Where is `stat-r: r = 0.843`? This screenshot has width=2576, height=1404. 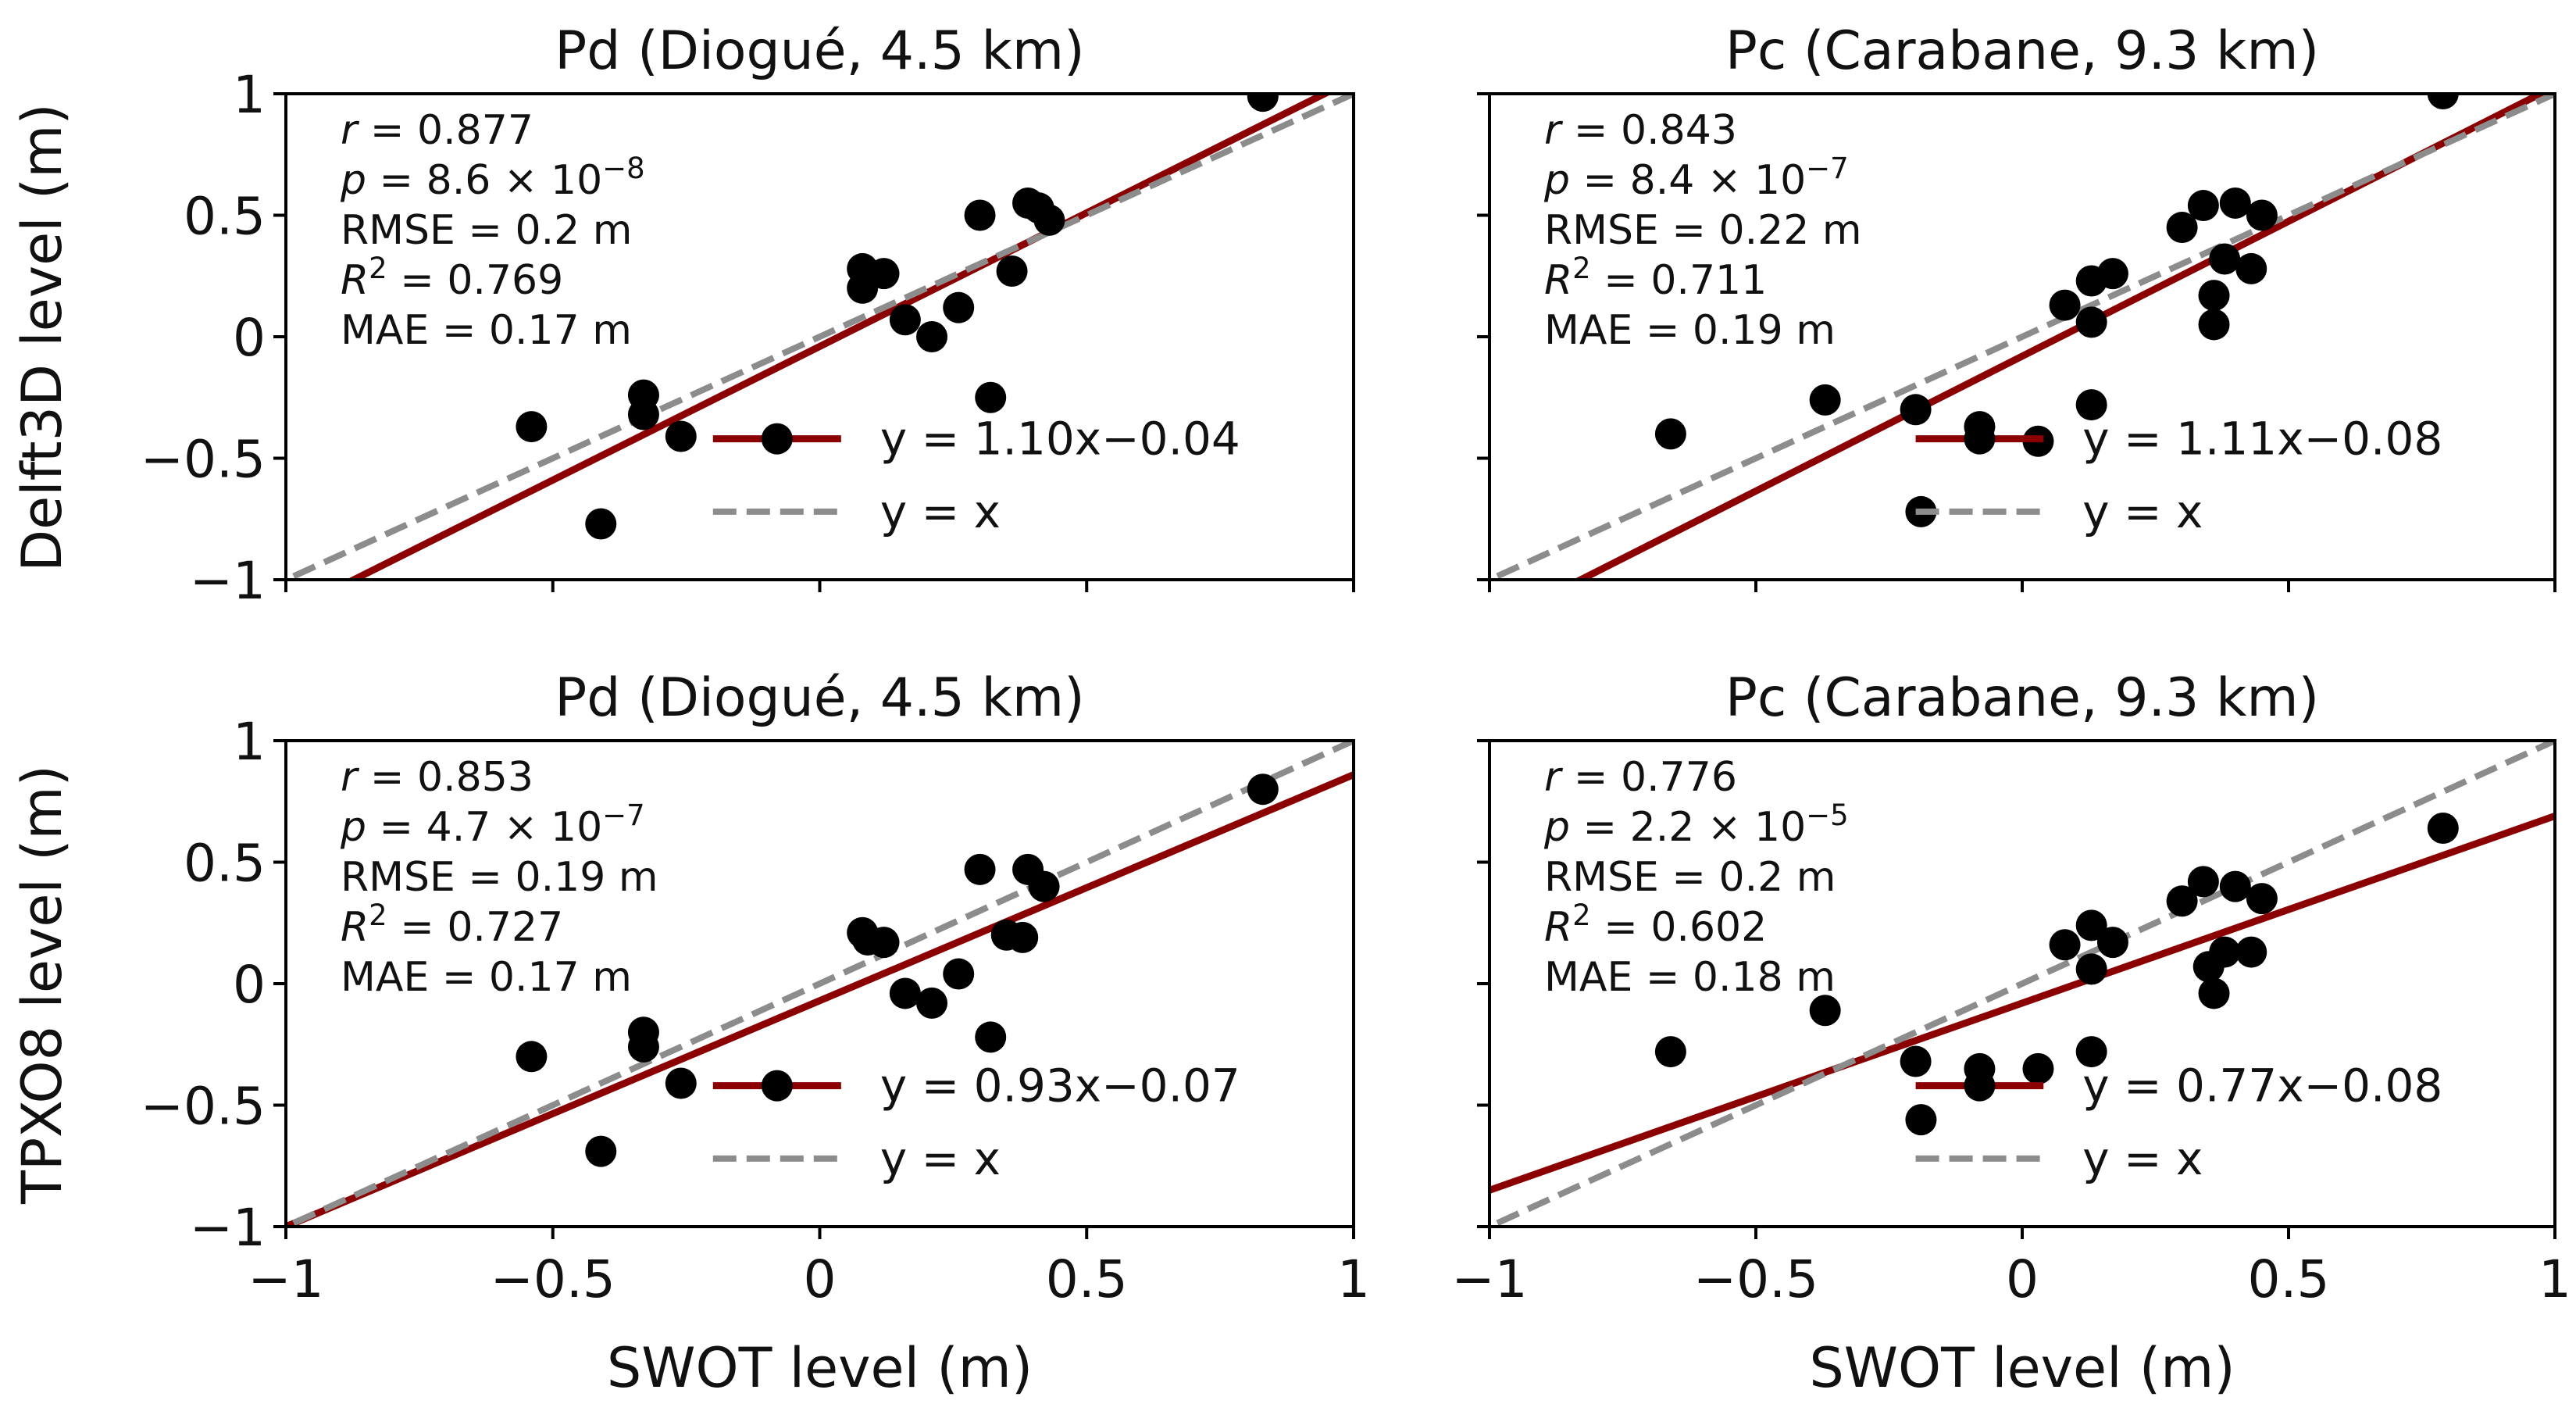 stat-r: r = 0.843 is located at coordinates (1640, 130).